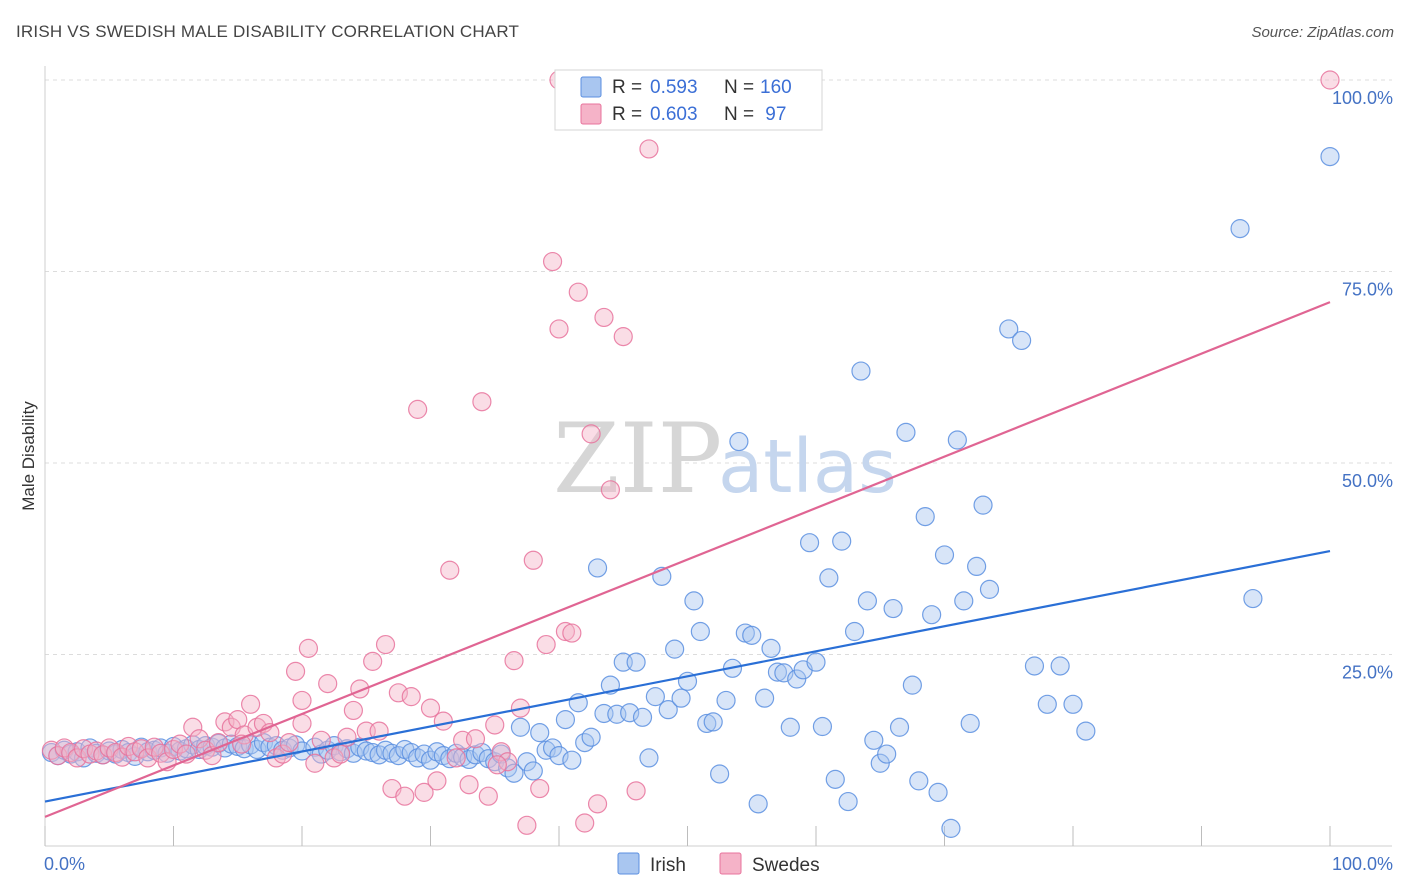 This screenshot has width=1406, height=892. Describe the element at coordinates (637, 459) in the screenshot. I see `watermark-zip: ZIP` at that location.